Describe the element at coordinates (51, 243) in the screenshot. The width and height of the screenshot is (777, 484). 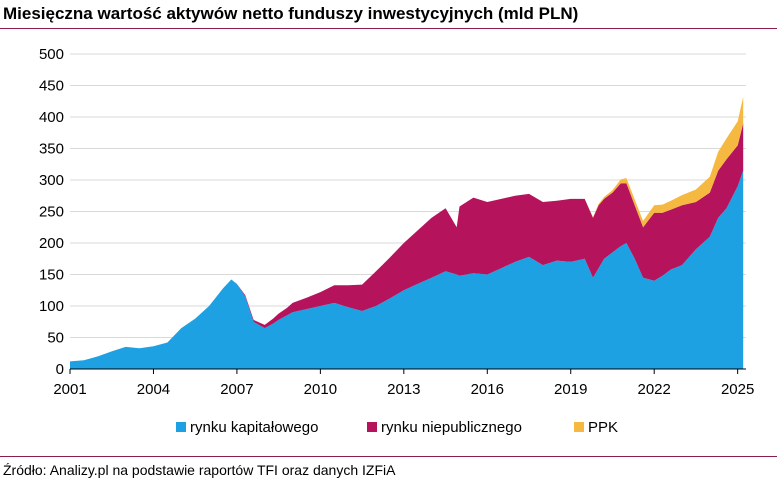
I see `y-tick-label: 200` at that location.